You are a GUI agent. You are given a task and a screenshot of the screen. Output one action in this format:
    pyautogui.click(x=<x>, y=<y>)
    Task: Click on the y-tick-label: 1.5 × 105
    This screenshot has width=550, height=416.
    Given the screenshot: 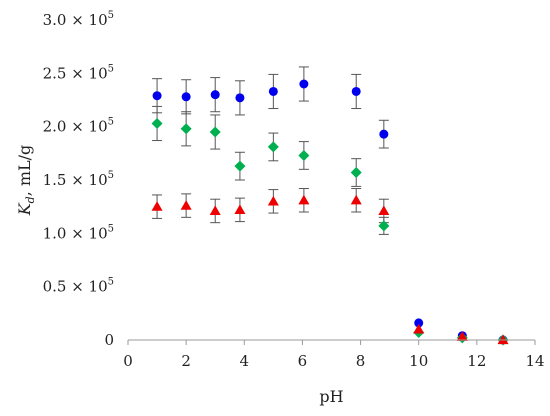 What is the action you would take?
    pyautogui.click(x=78, y=179)
    